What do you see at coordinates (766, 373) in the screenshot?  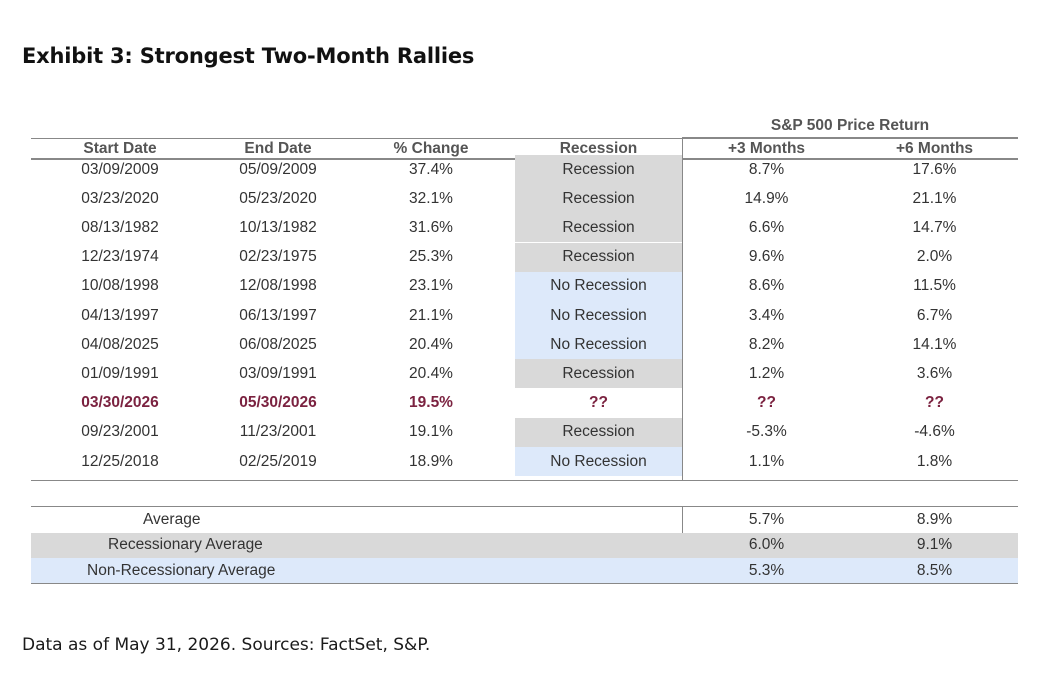 I see `return-3m-cell: 1.2%` at bounding box center [766, 373].